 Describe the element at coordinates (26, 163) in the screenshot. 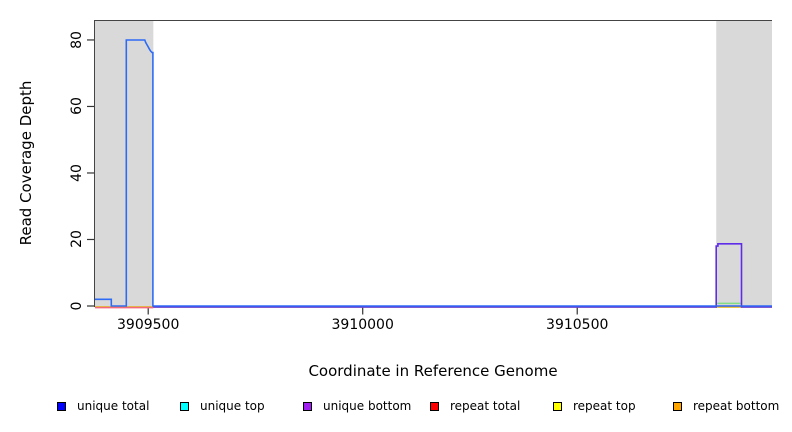

I see `y-axis-title: Read Coverage Depth` at that location.